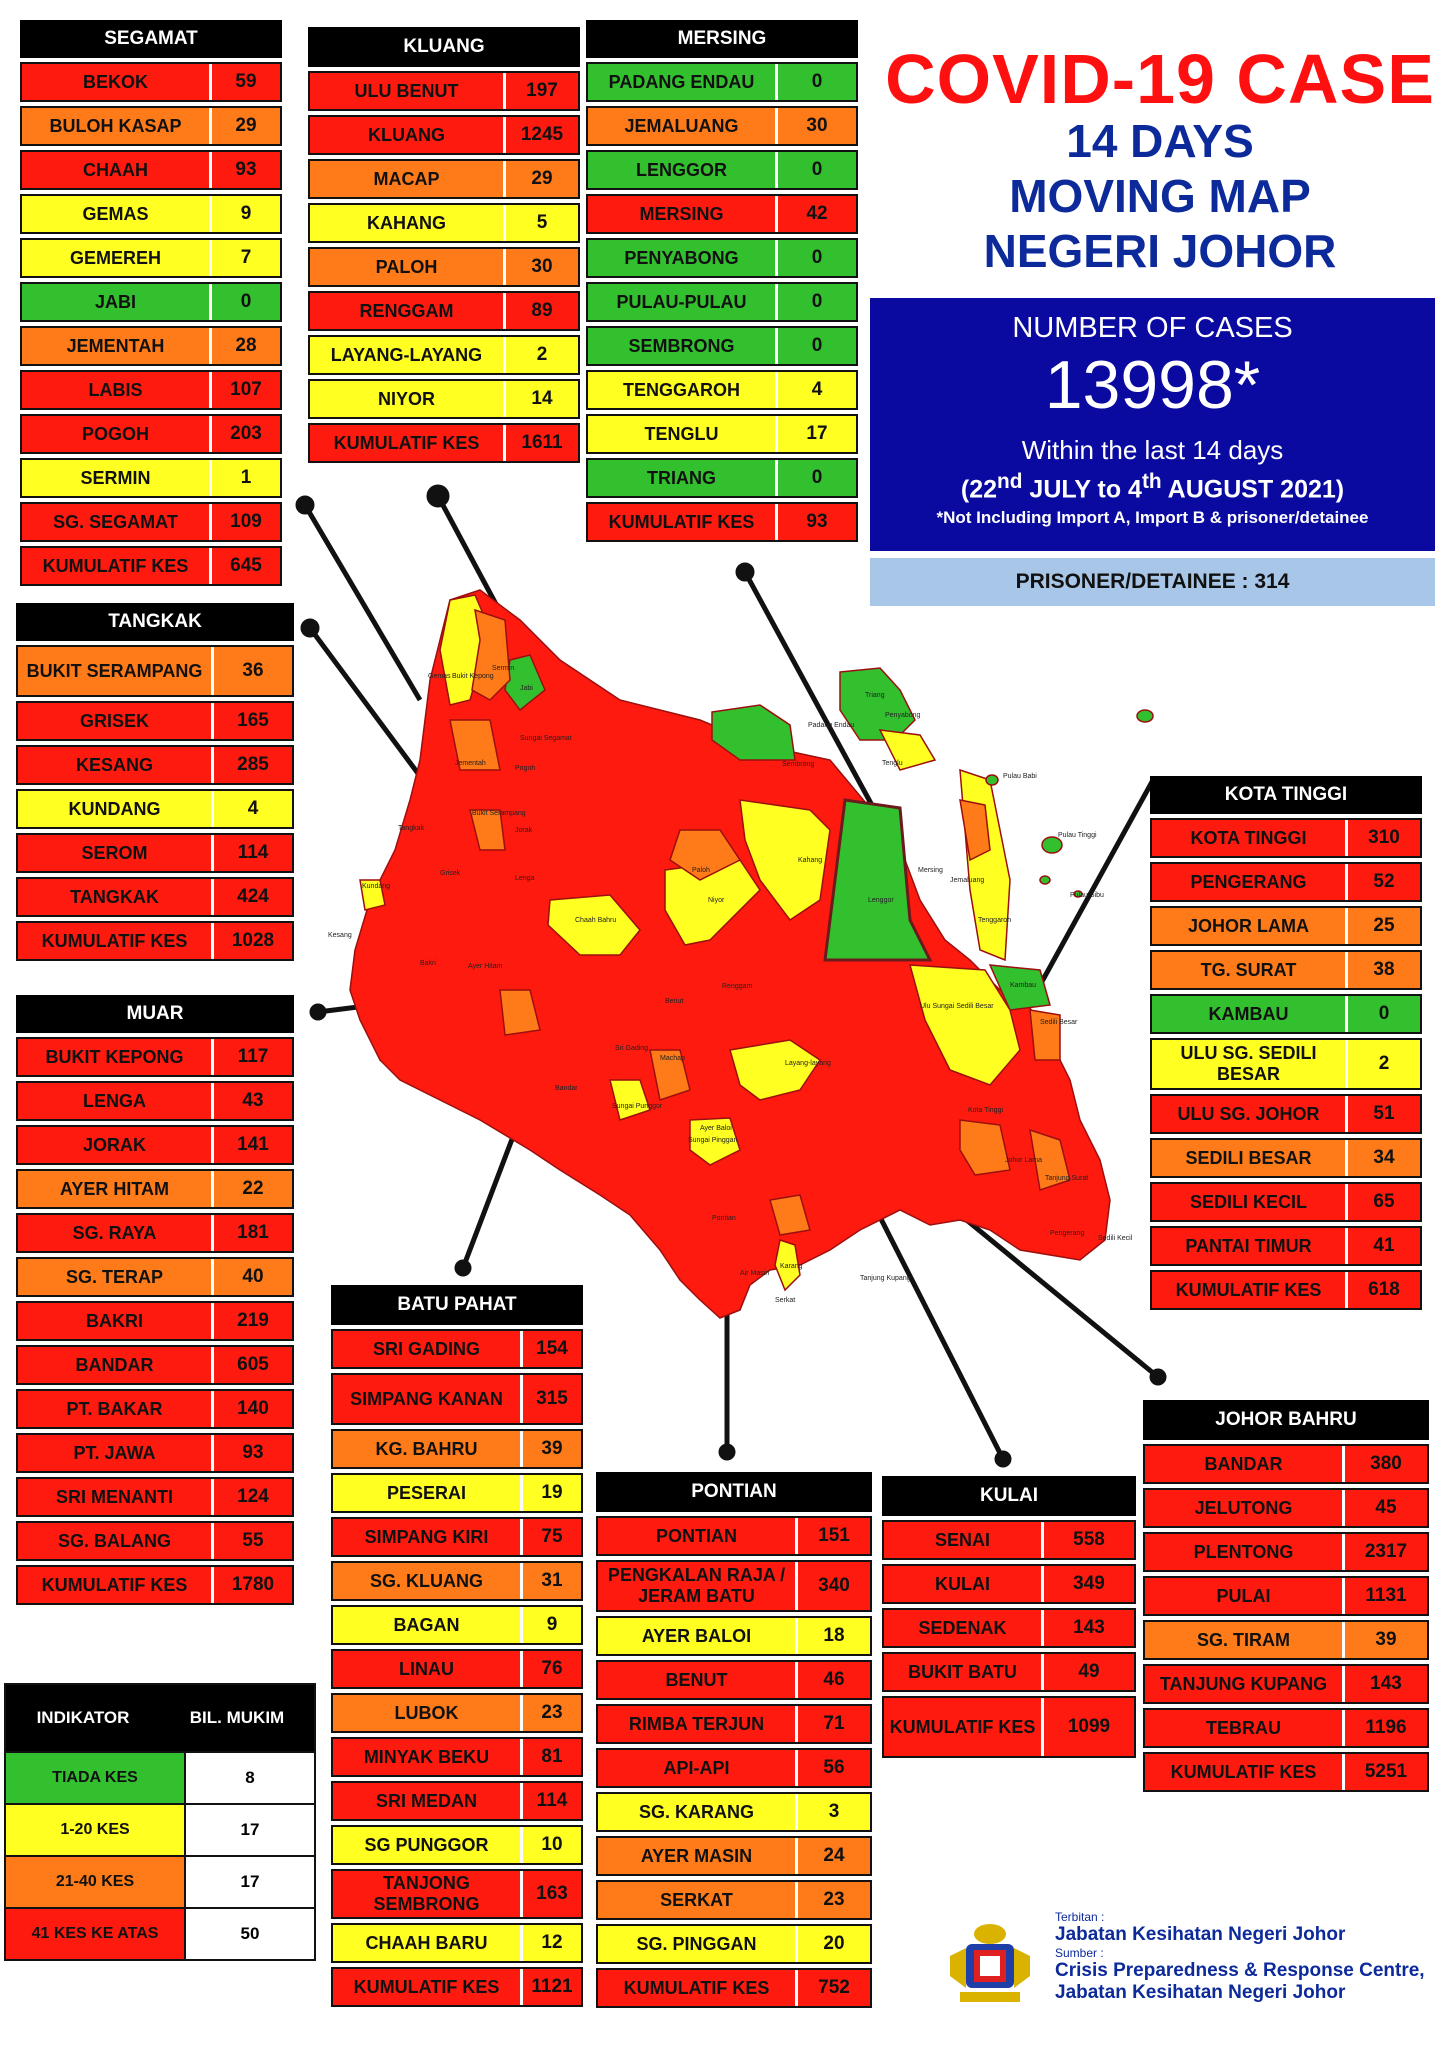 This screenshot has width=1448, height=2048. Describe the element at coordinates (160, 1718) in the screenshot. I see `legend-header: INDIKATOR BIL. MUKIM` at that location.